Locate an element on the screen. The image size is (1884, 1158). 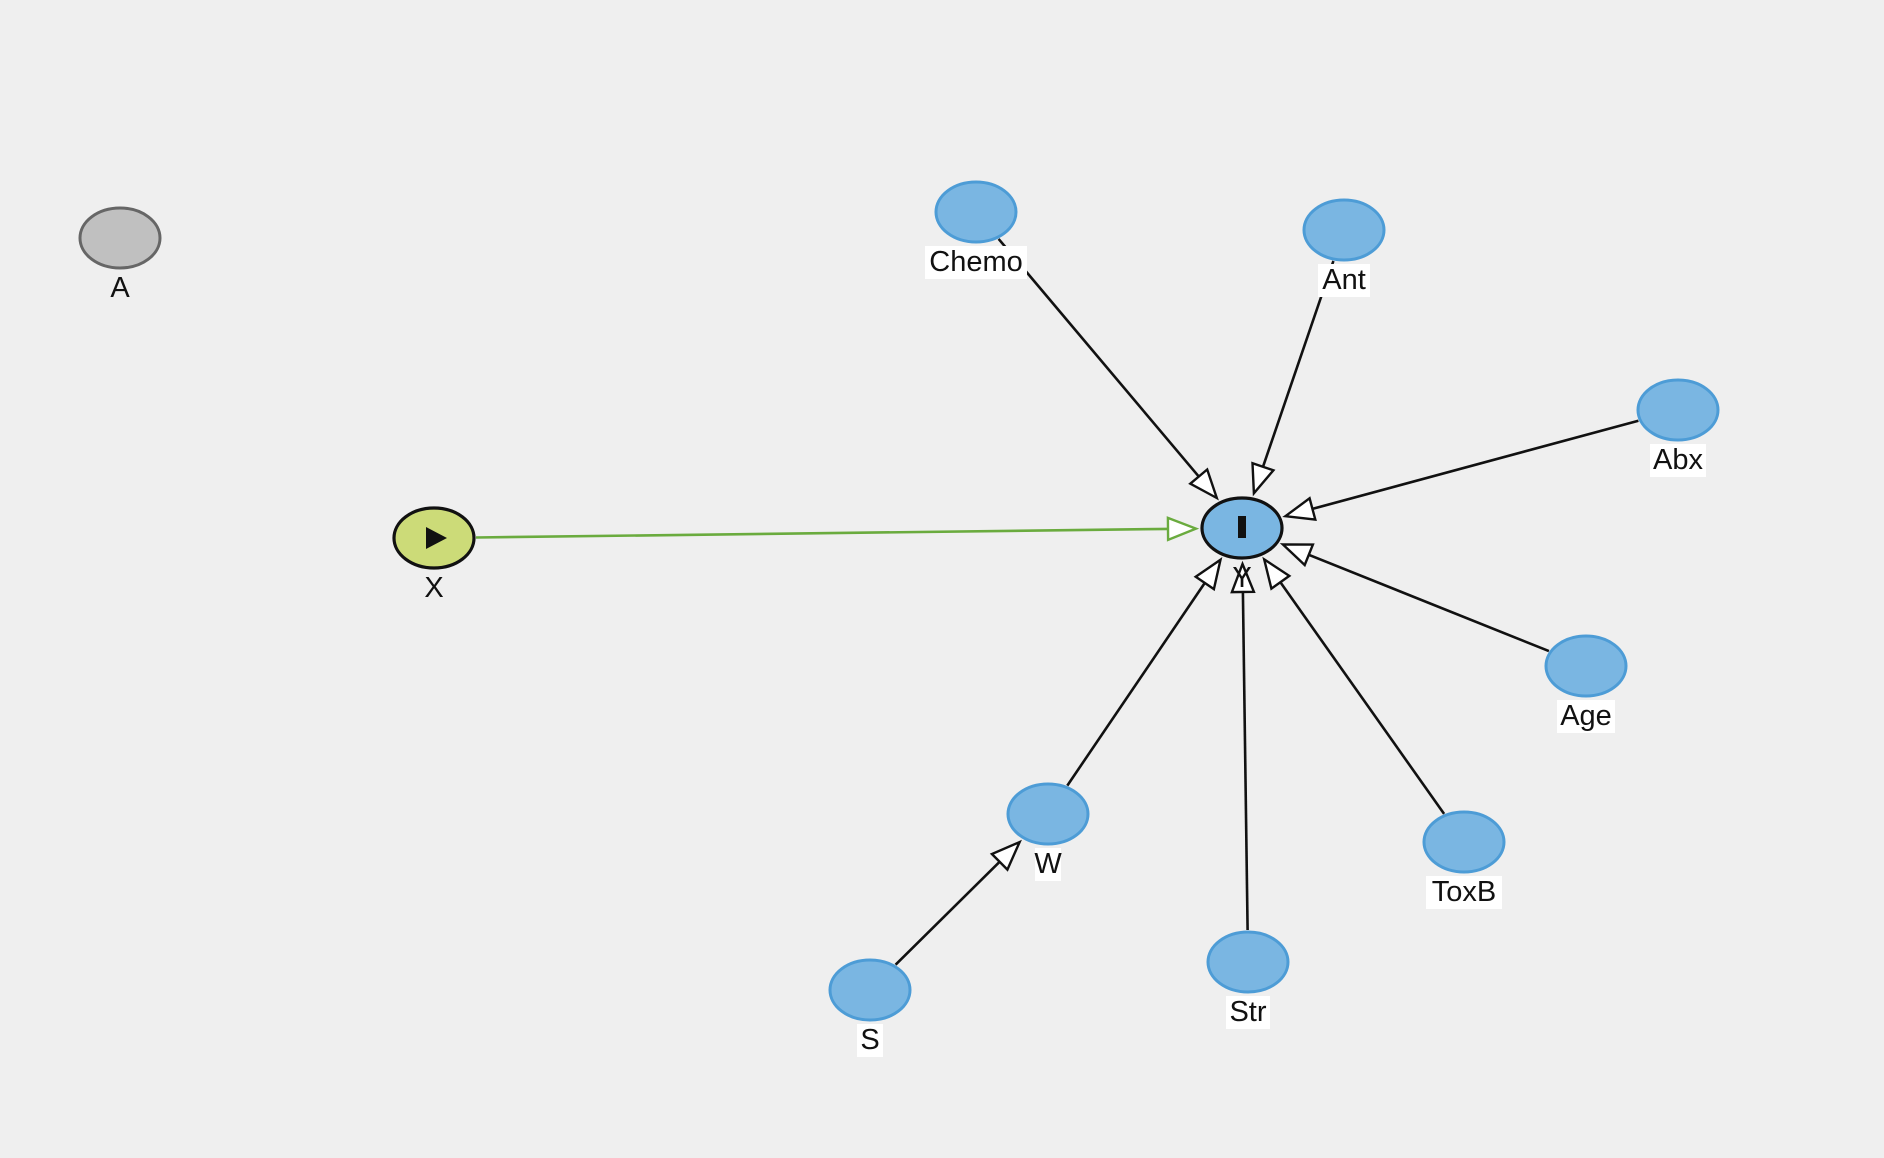
node-str: Str is located at coordinates (1248, 979).